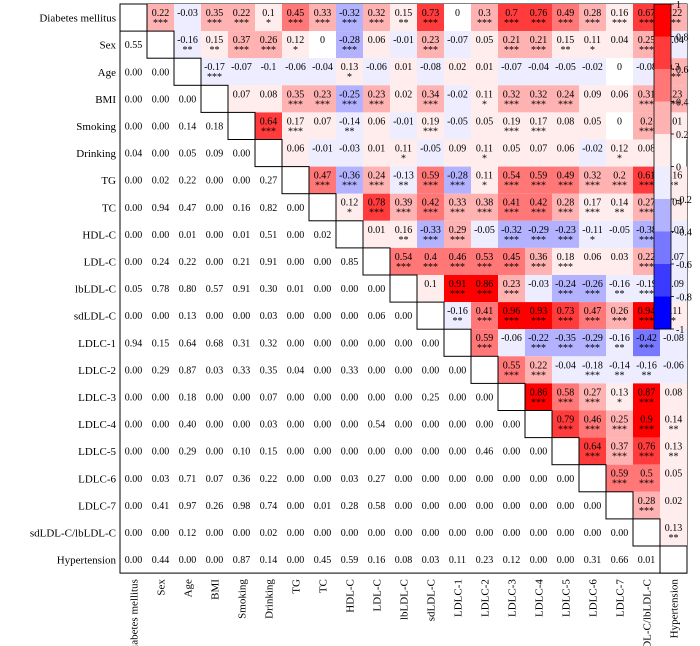  What do you see at coordinates (96, 127) in the screenshot?
I see `row-label: Smoking` at bounding box center [96, 127].